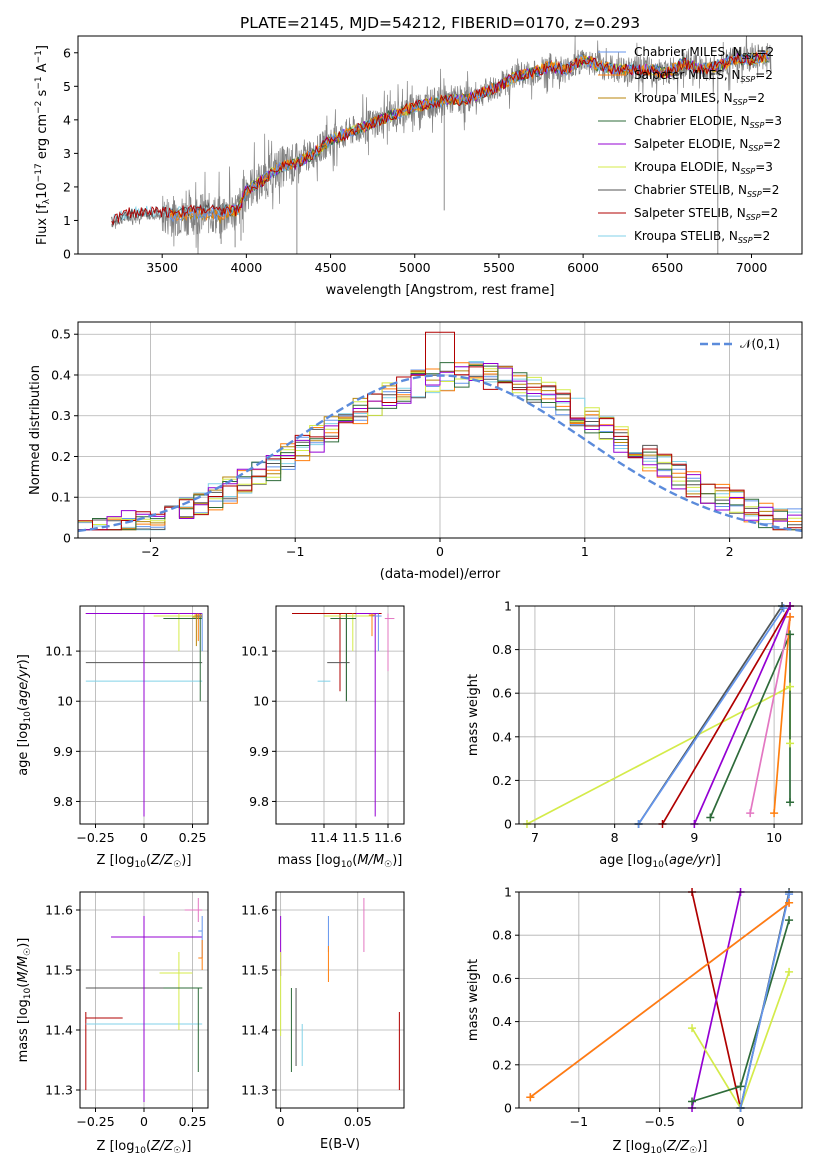 This screenshot has height=1170, width=819. What do you see at coordinates (340, 994) in the screenshot?
I see `plot-area-mass-vs-EBV` at bounding box center [340, 994].